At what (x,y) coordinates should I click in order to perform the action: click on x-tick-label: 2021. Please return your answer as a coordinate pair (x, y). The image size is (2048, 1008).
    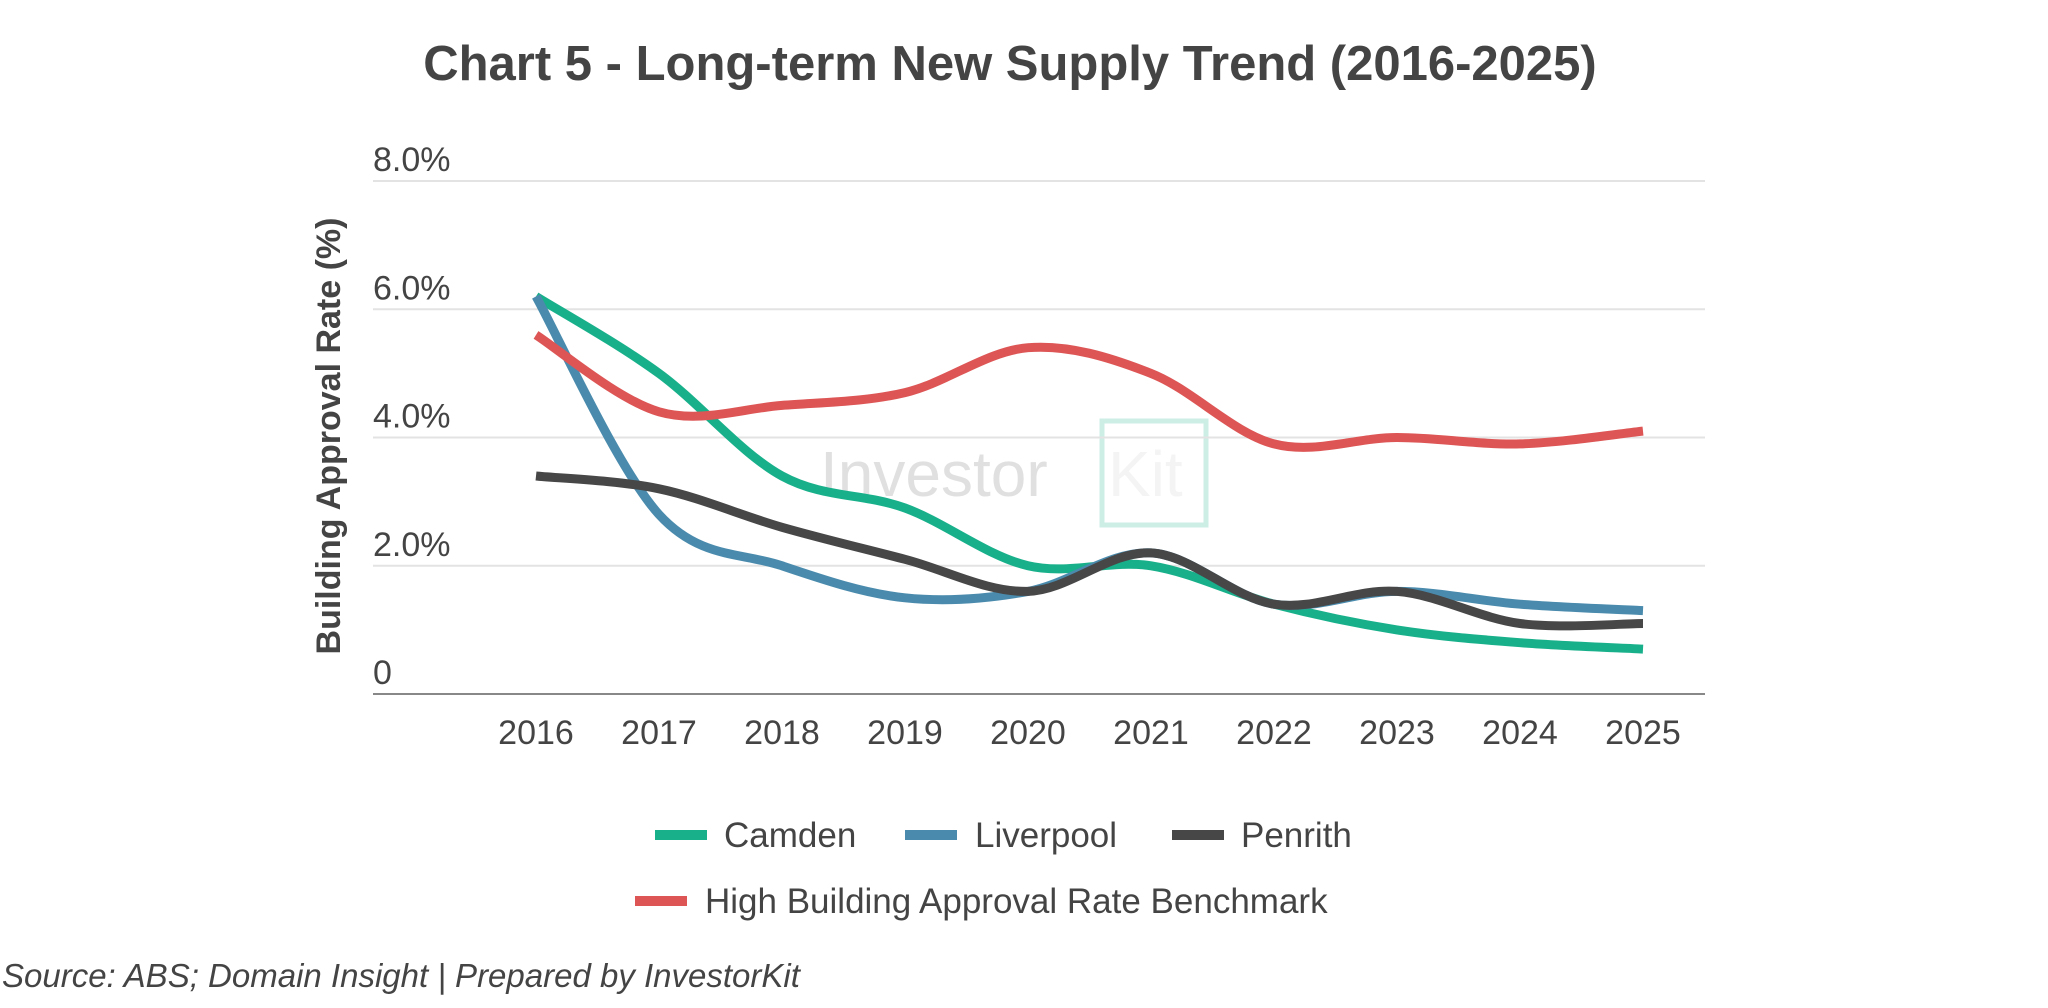
    Looking at the image, I should click on (1151, 733).